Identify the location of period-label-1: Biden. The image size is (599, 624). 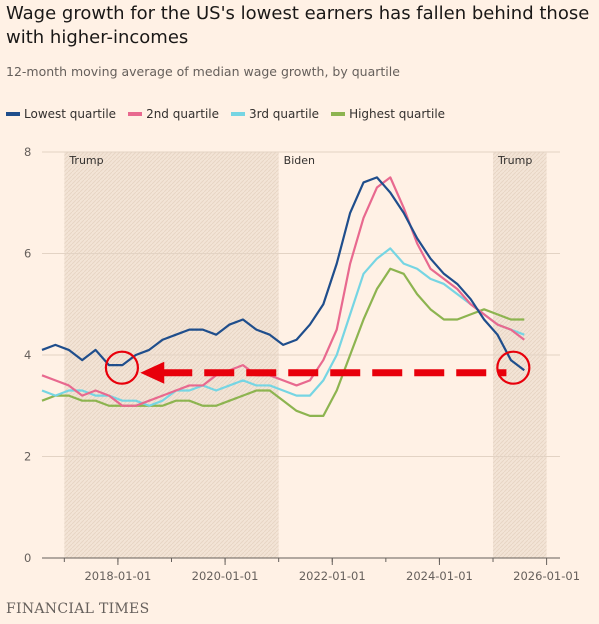
(299, 160).